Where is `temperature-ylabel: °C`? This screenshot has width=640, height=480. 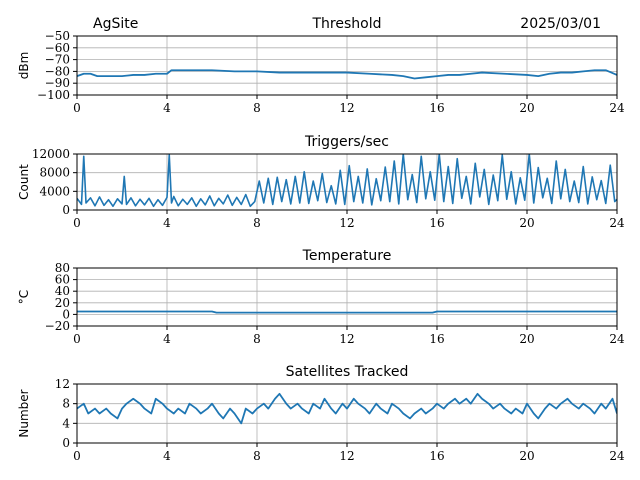 temperature-ylabel: °C is located at coordinates (24, 297).